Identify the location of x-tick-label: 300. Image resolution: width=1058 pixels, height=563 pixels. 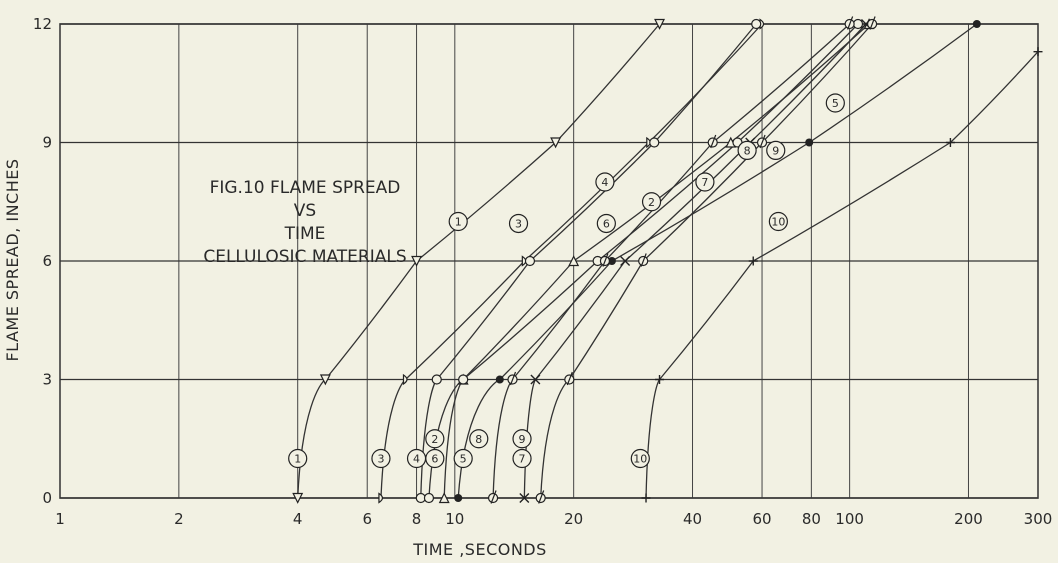
(1038, 519).